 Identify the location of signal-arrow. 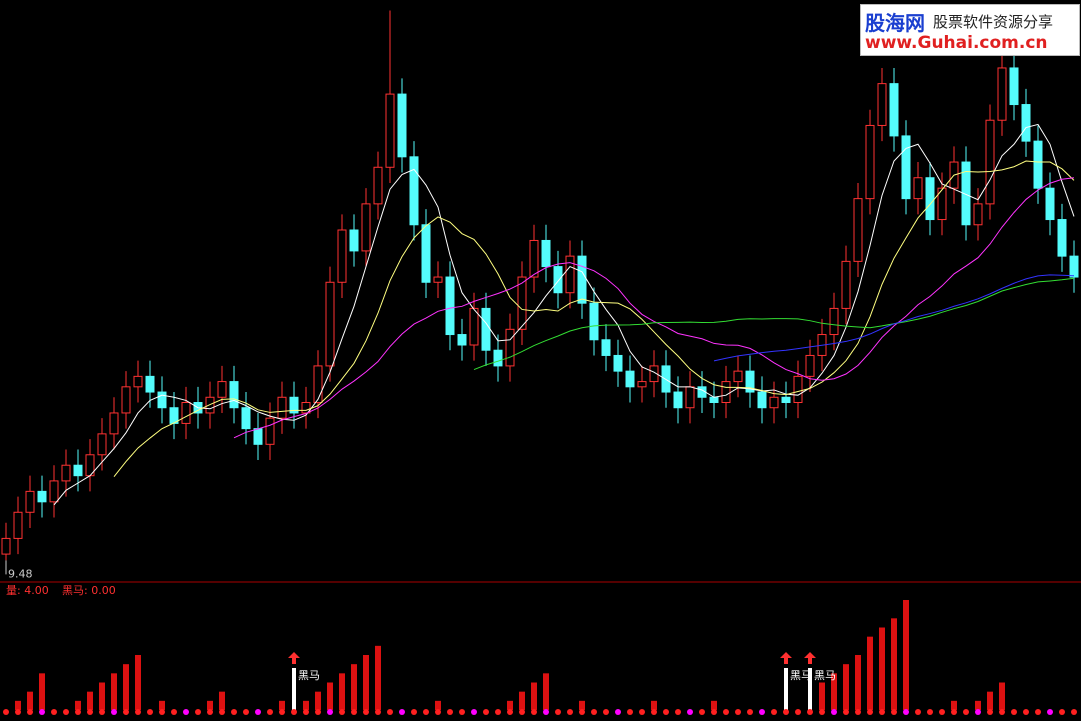
(810, 658).